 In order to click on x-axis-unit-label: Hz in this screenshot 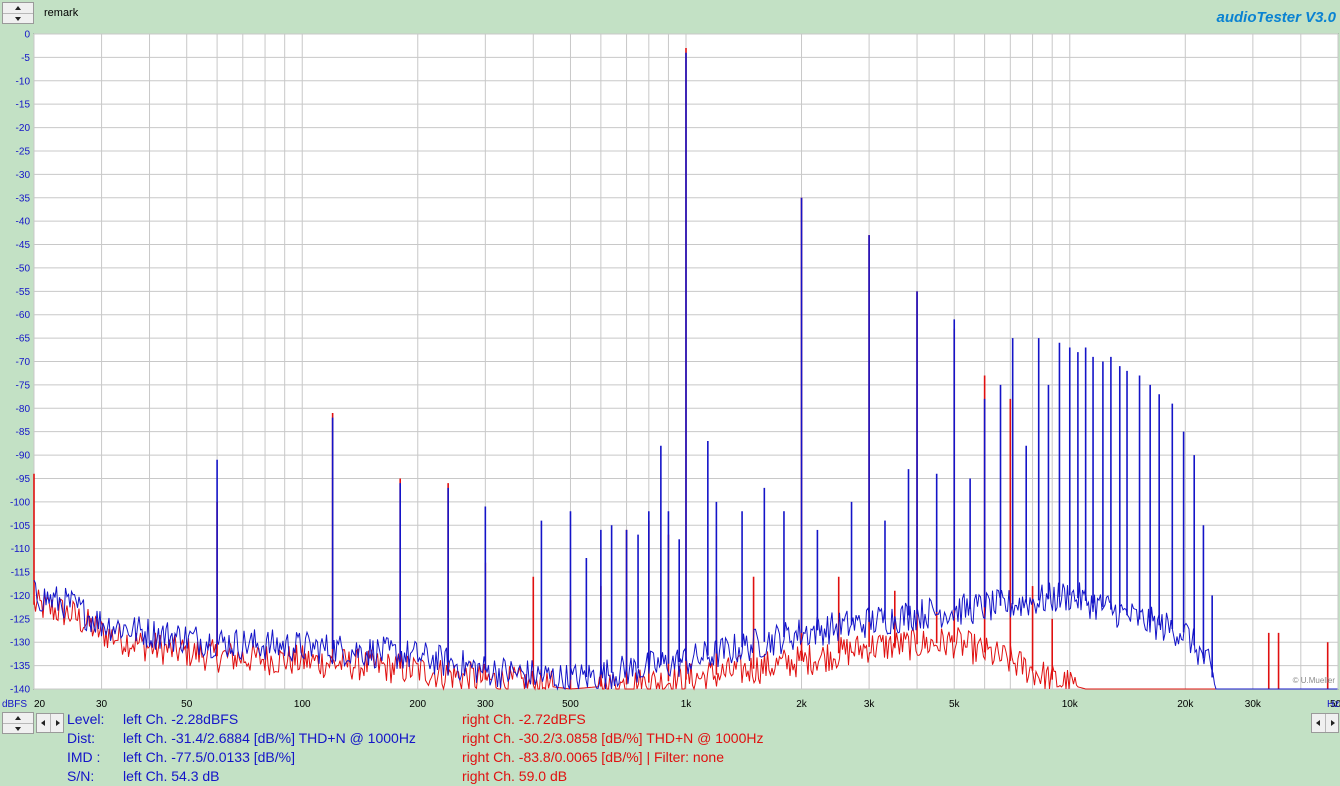, I will do `click(1333, 704)`.